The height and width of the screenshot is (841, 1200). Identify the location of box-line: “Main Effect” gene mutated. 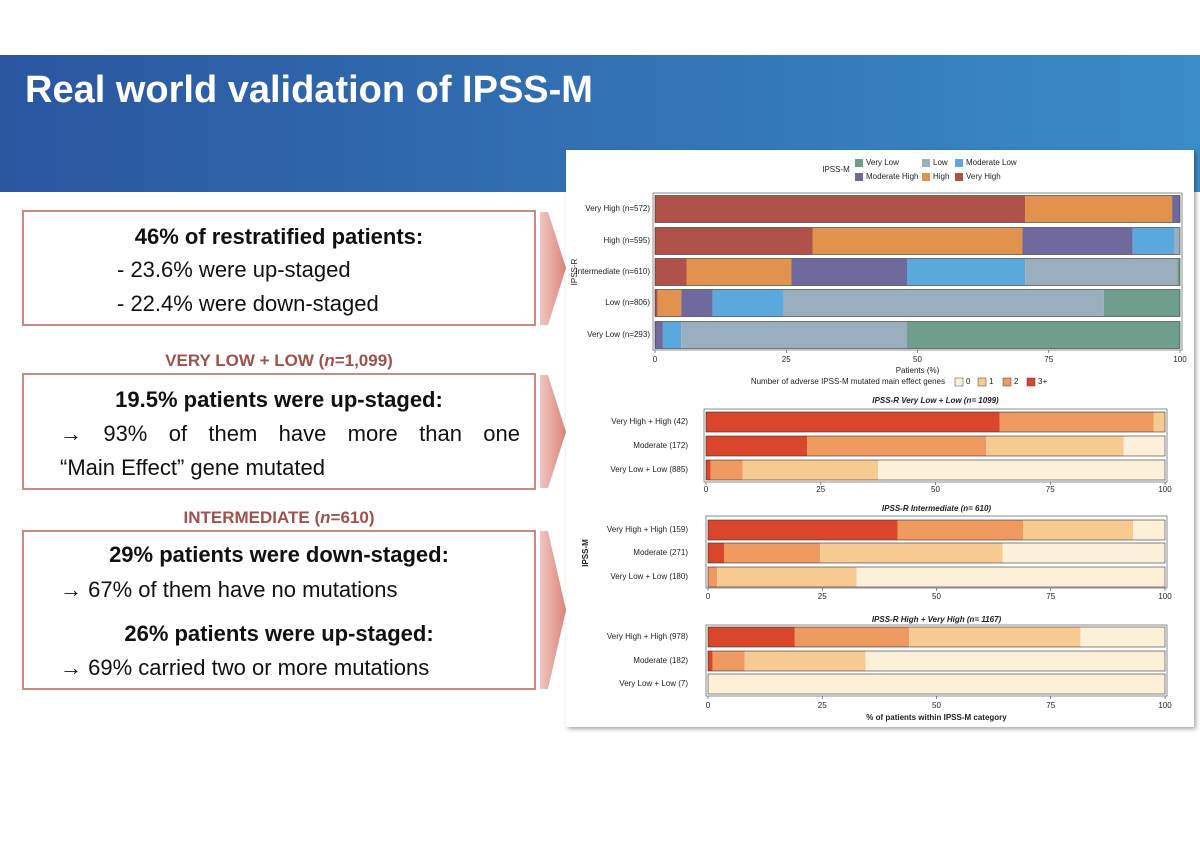
(192, 467).